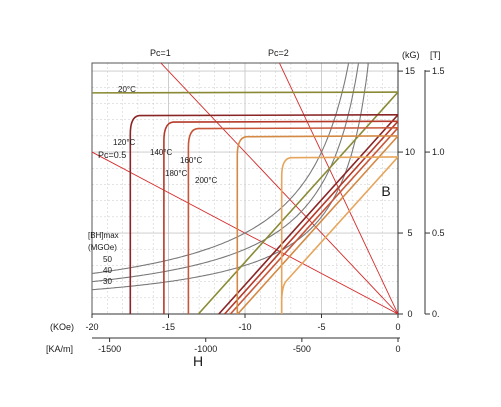  I want to click on t-tick-label: 0., so click(436, 314).